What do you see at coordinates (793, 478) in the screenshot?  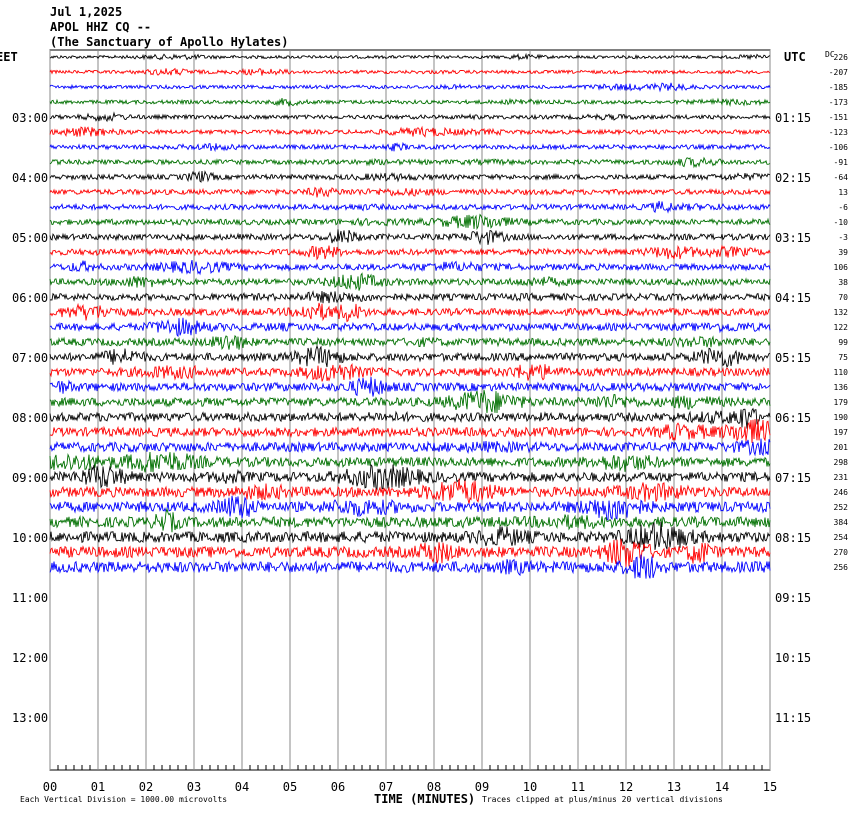 I see `right-hour-label: 07:15` at bounding box center [793, 478].